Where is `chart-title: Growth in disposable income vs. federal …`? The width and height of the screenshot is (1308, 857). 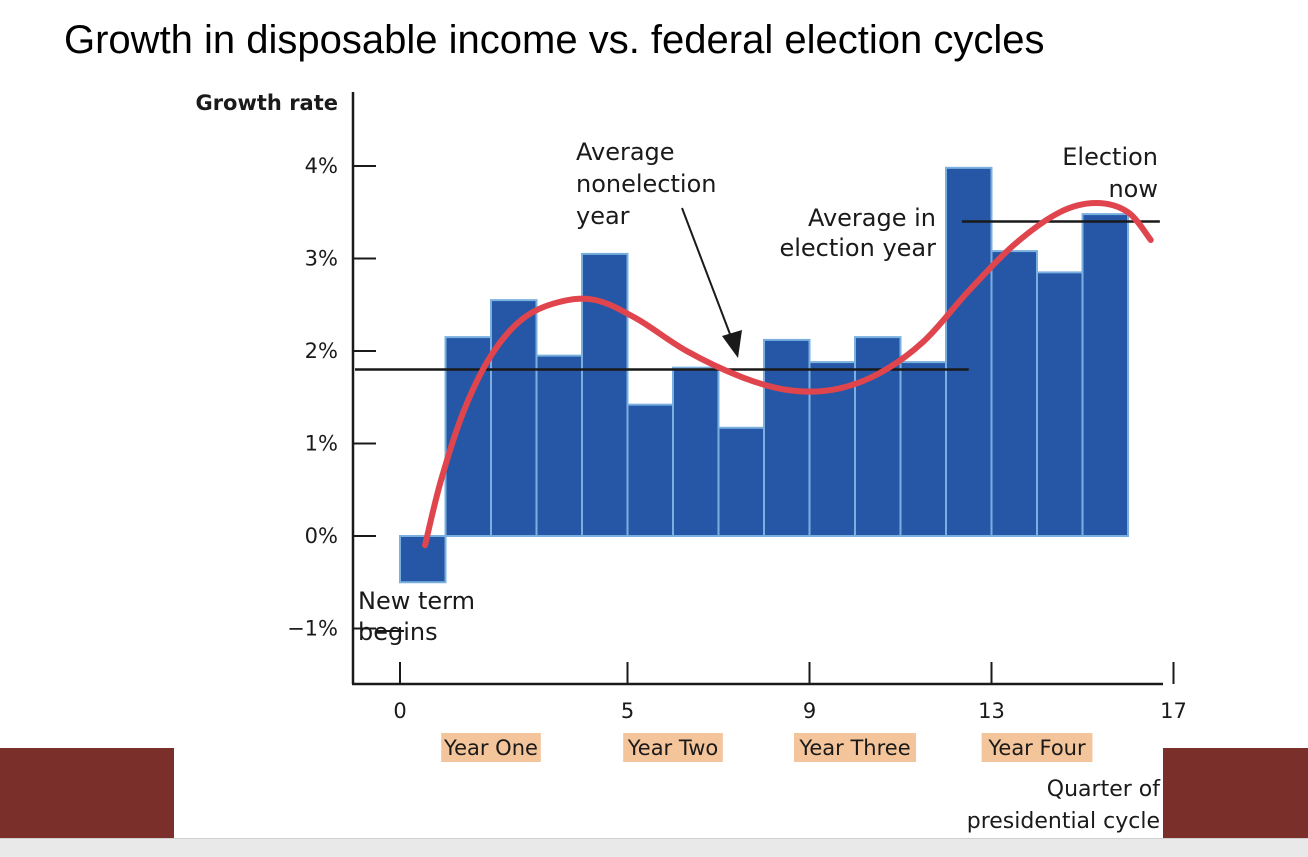
chart-title: Growth in disposable income vs. federal … is located at coordinates (554, 40).